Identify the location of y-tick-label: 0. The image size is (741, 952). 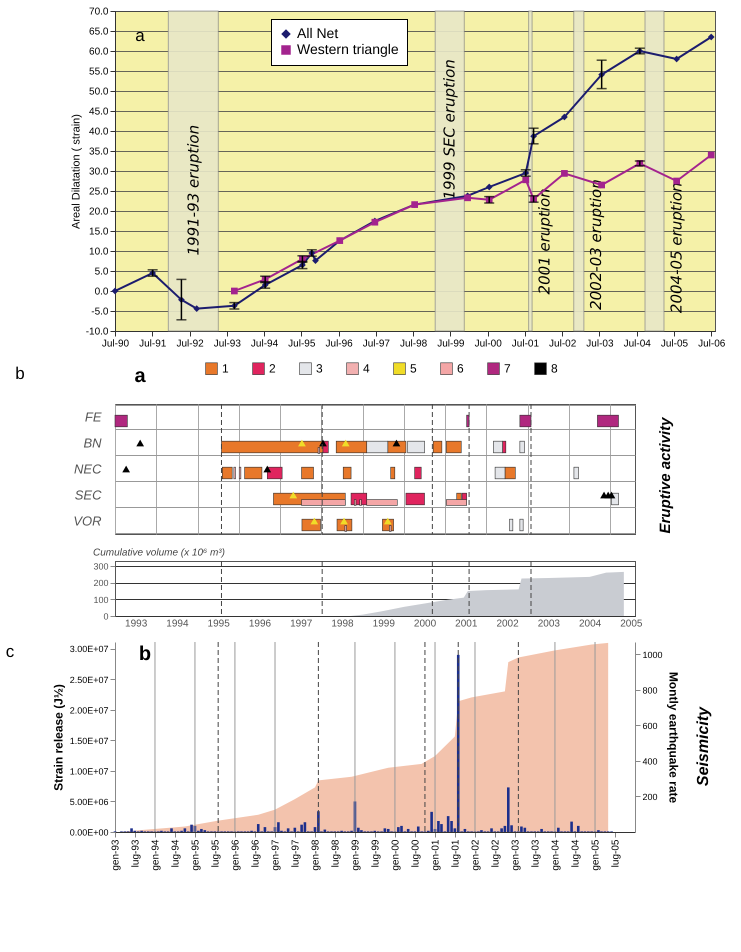
(105, 617).